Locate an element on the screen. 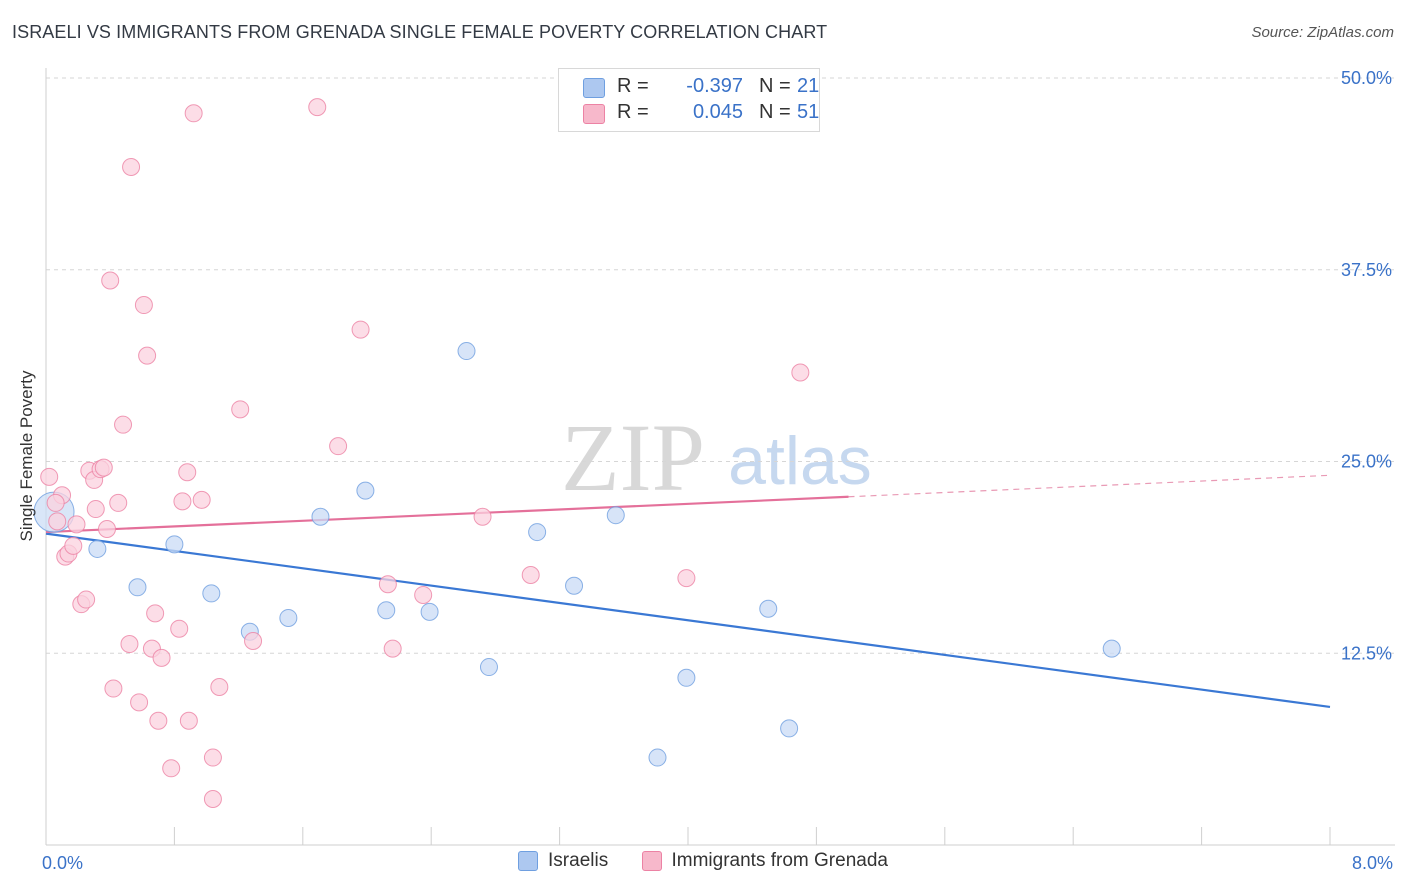  legend-item-israelis: Israelis is located at coordinates (563, 861).